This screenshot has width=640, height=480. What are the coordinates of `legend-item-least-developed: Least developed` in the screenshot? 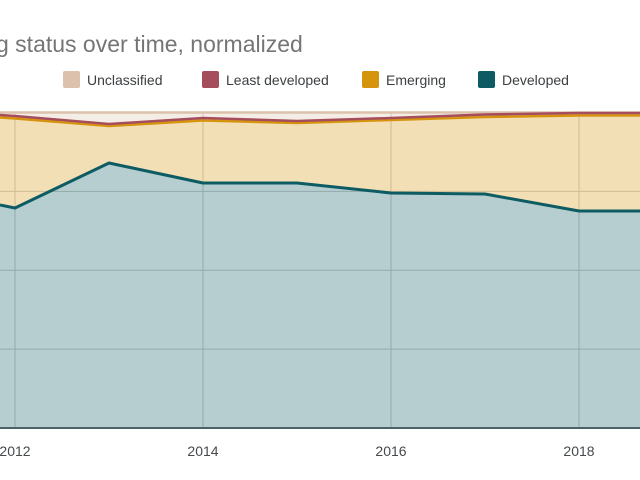 It's located at (265, 79).